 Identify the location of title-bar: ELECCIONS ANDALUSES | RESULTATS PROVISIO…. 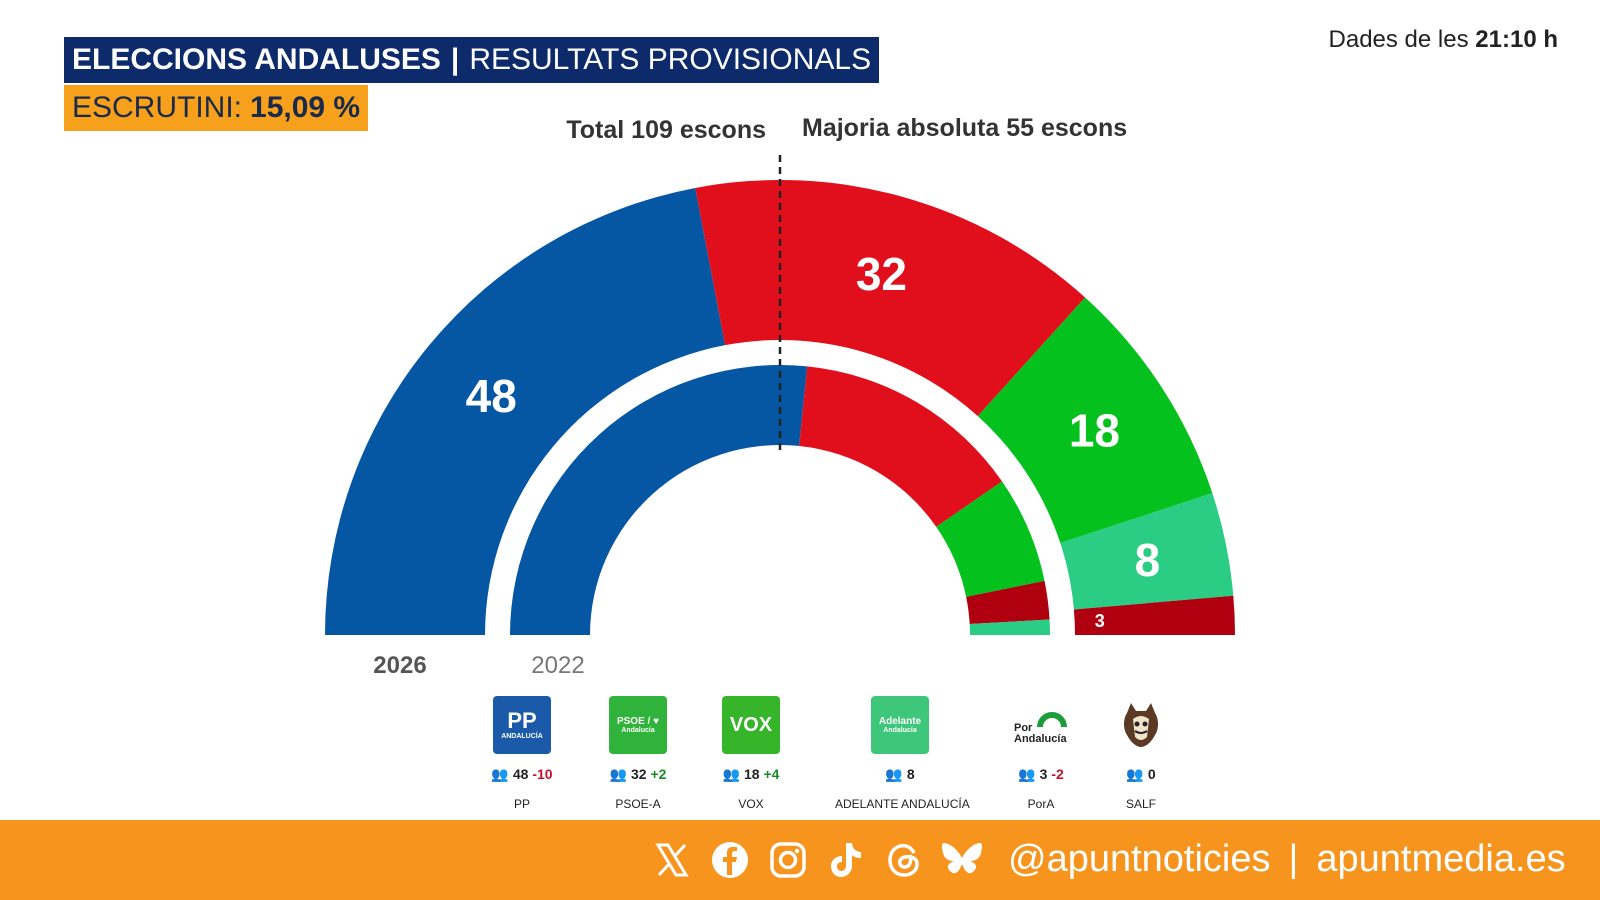
(472, 60).